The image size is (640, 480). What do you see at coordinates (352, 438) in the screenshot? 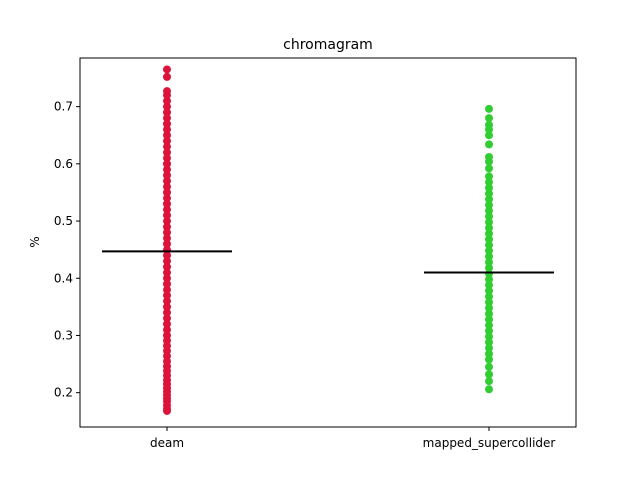
I see `x-axis-ticks: deam mapped_supercollider` at bounding box center [352, 438].